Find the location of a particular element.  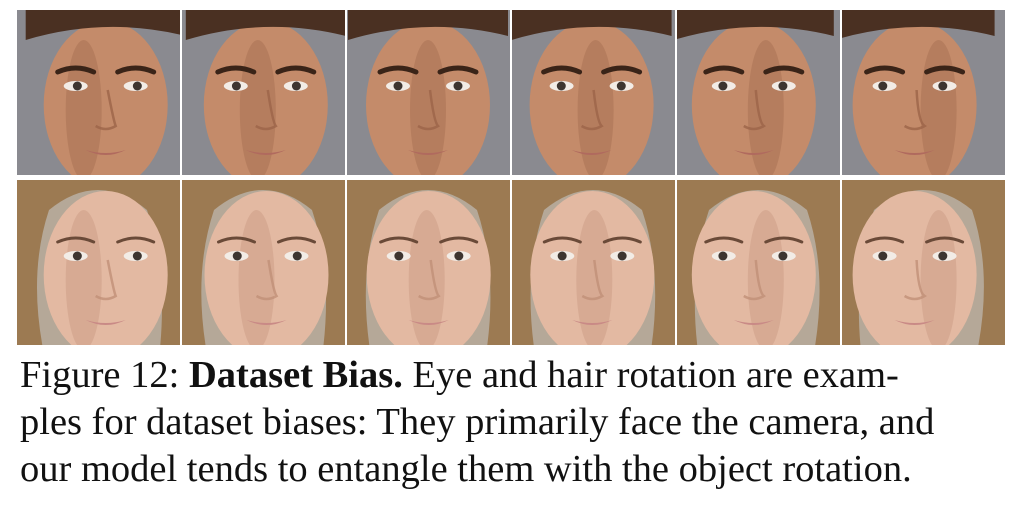

figure-label: Figure 12: is located at coordinates (104, 375).